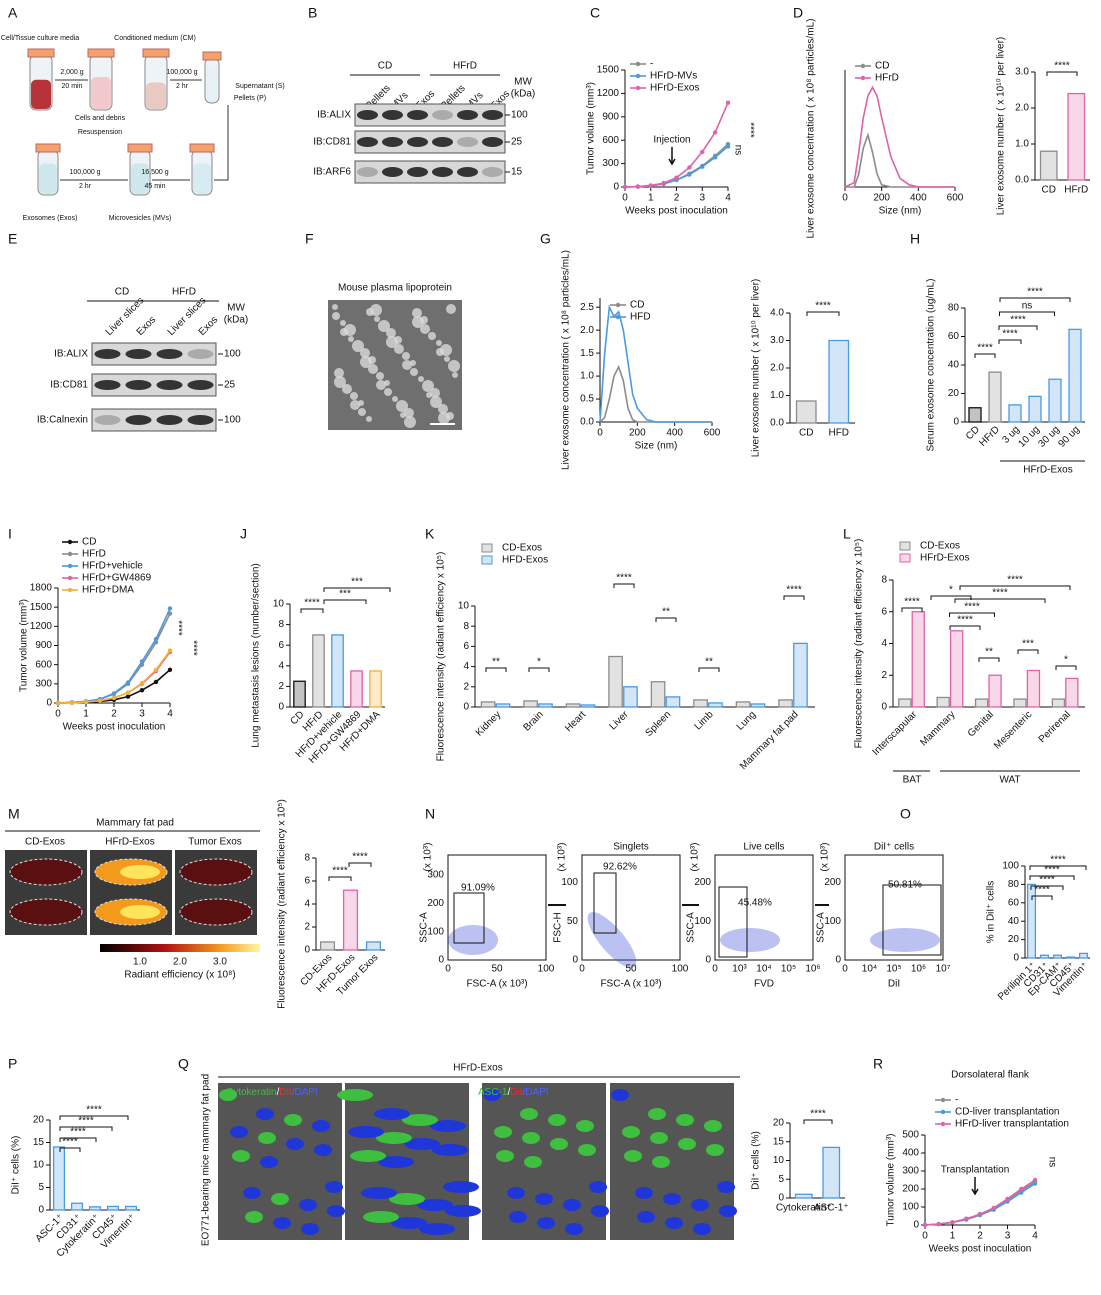  I want to click on y-tick-label: 0.0, so click(777, 423).